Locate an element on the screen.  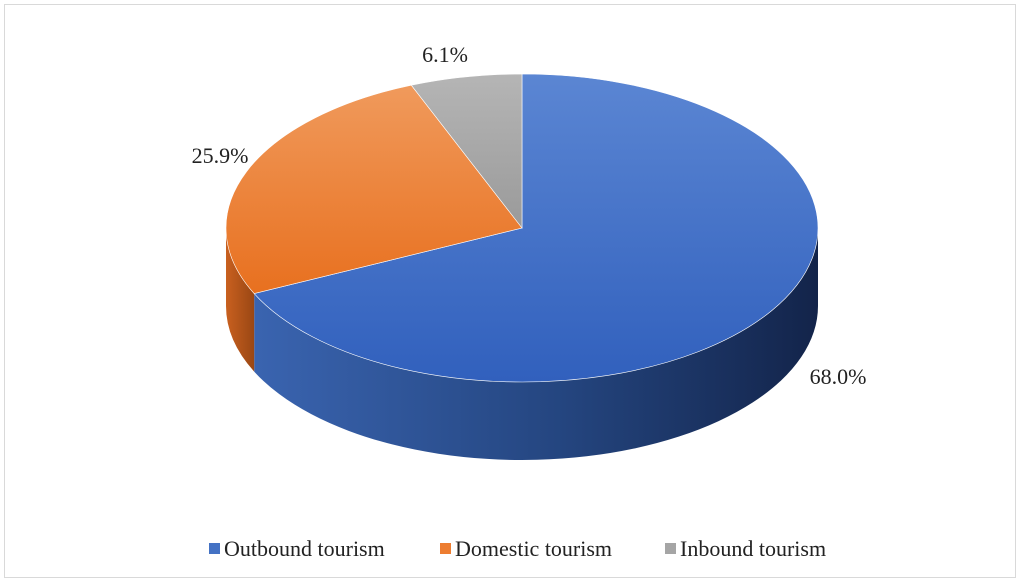
pie-slice-inbound-tourism is located at coordinates (466, 151).